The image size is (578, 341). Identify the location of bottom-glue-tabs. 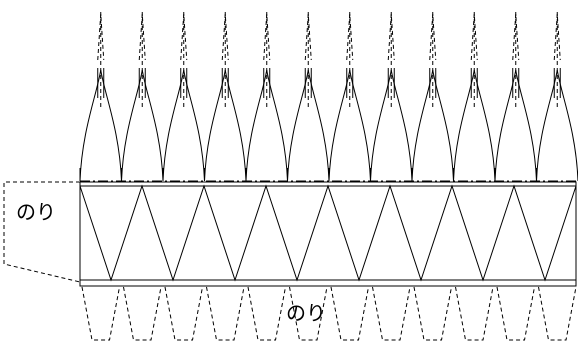
(329, 313).